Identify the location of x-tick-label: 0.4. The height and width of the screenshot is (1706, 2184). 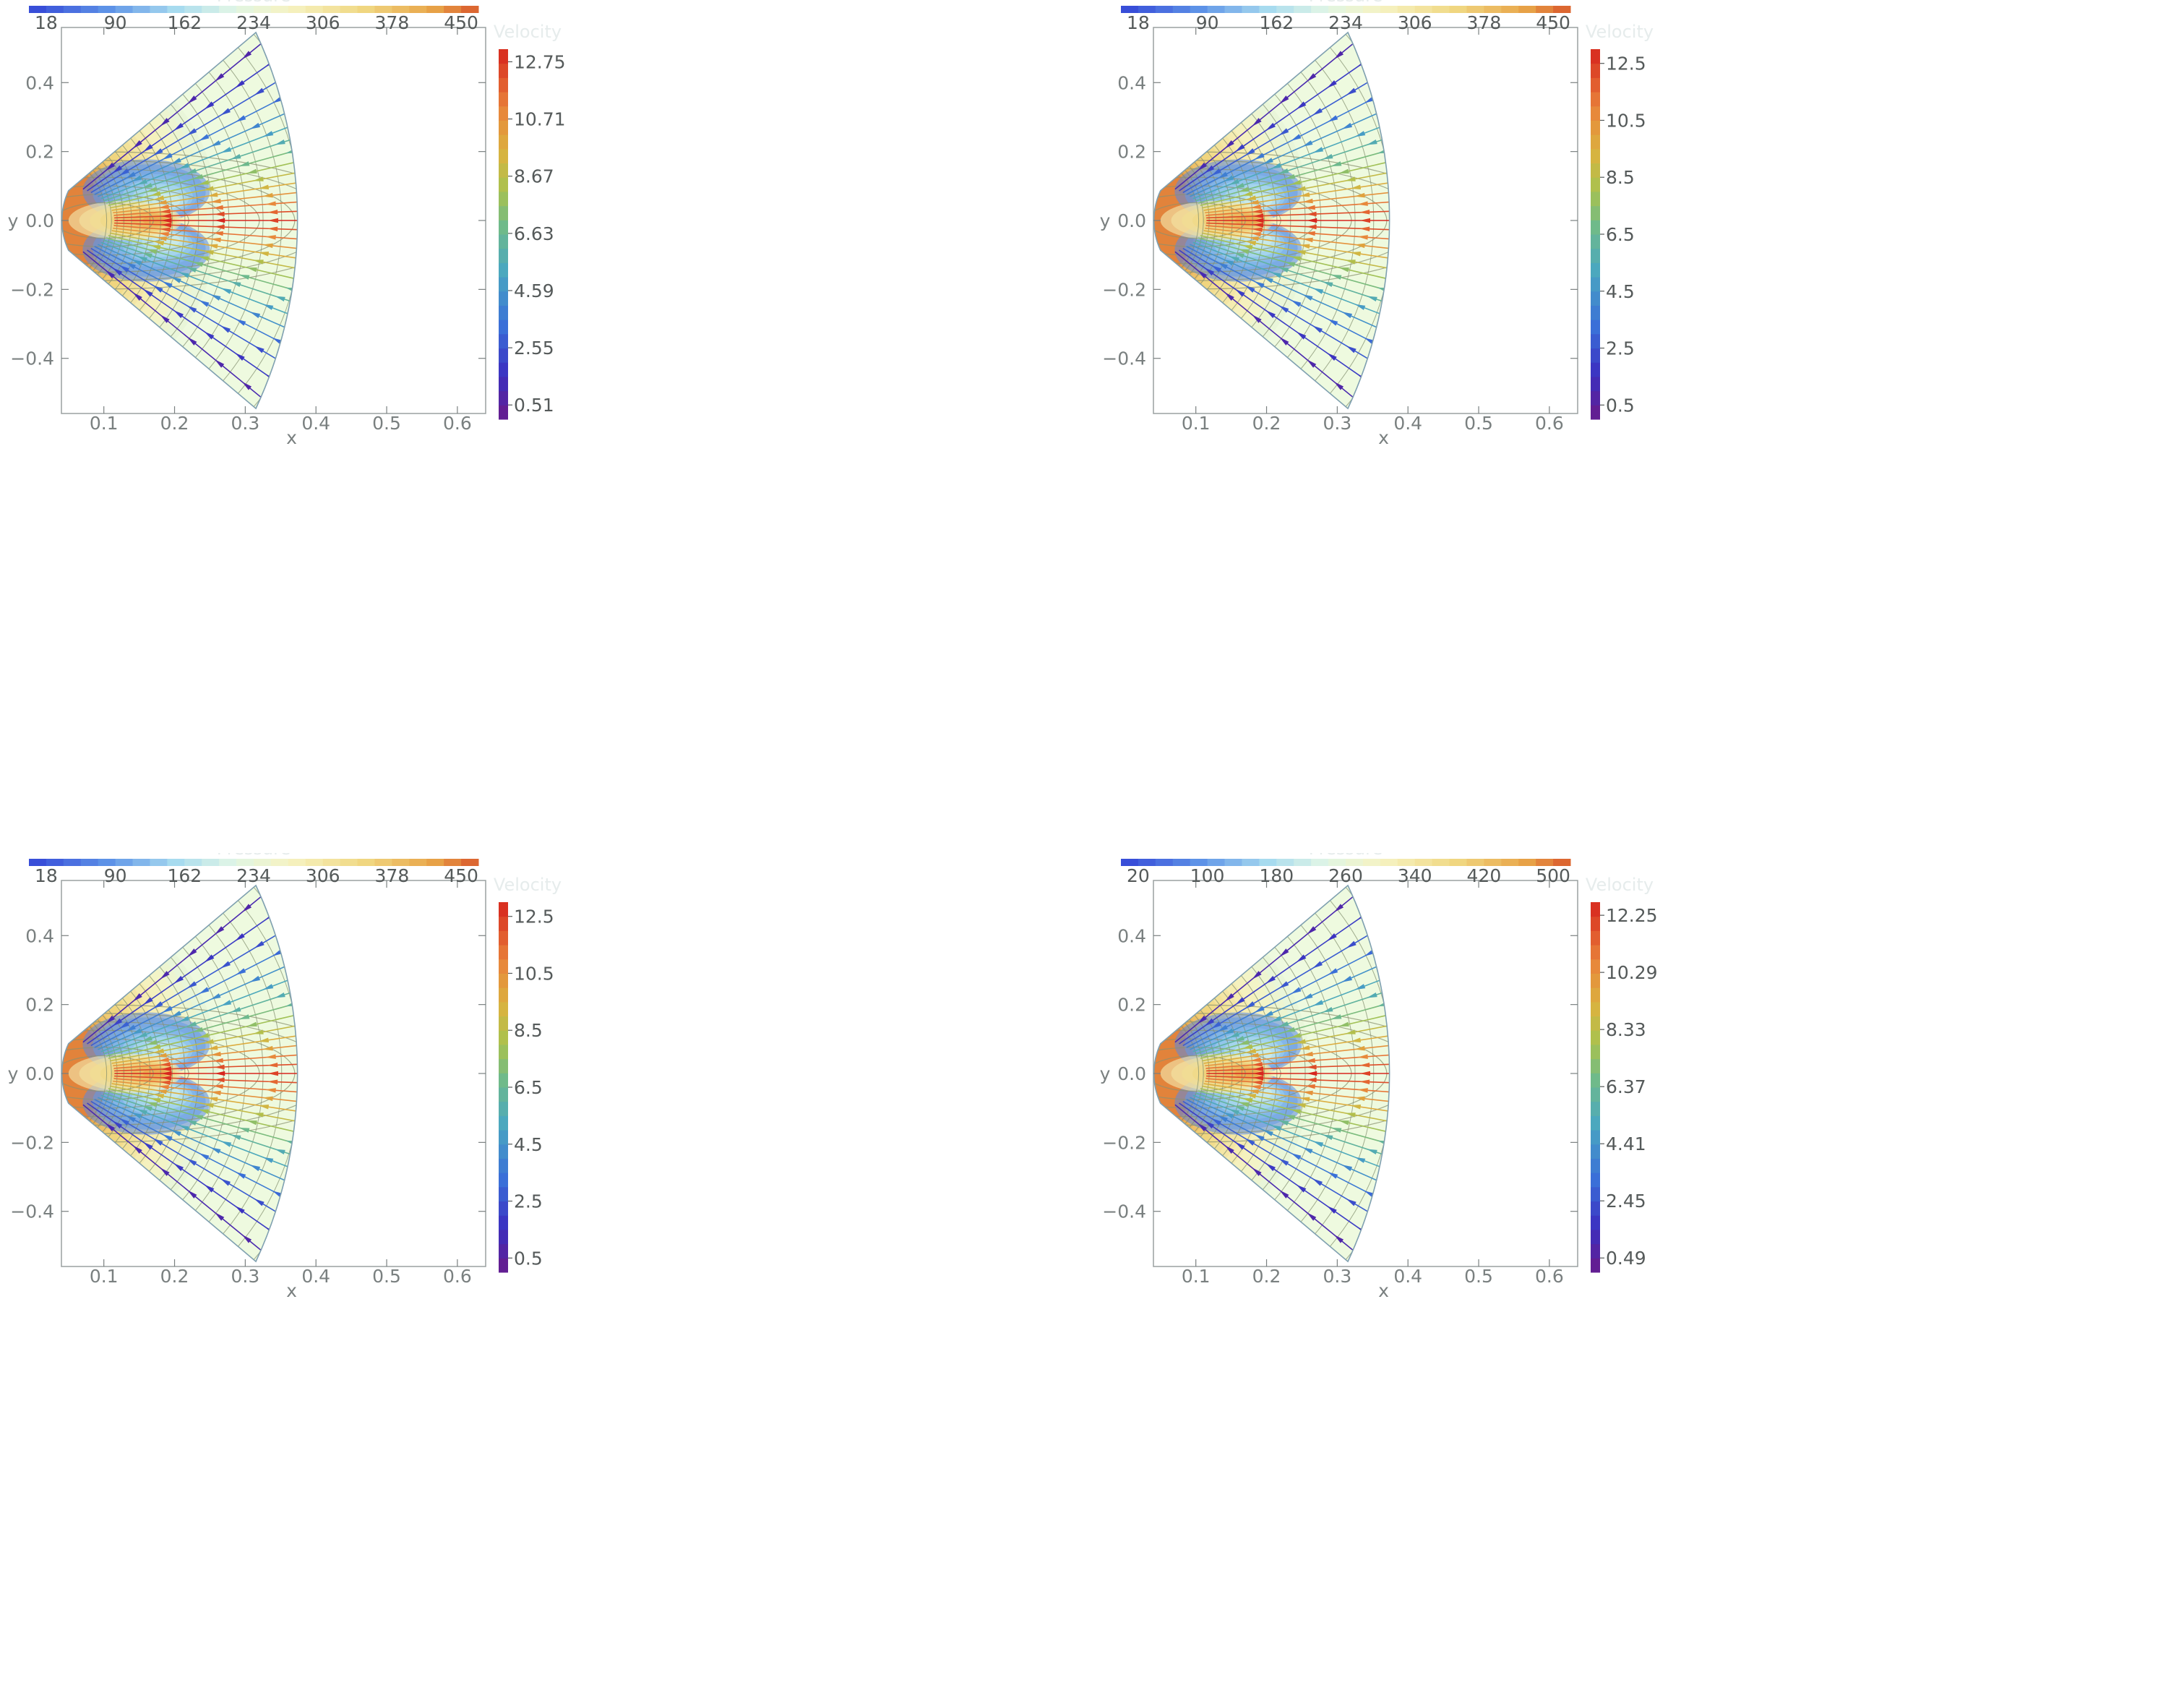
(1407, 1277).